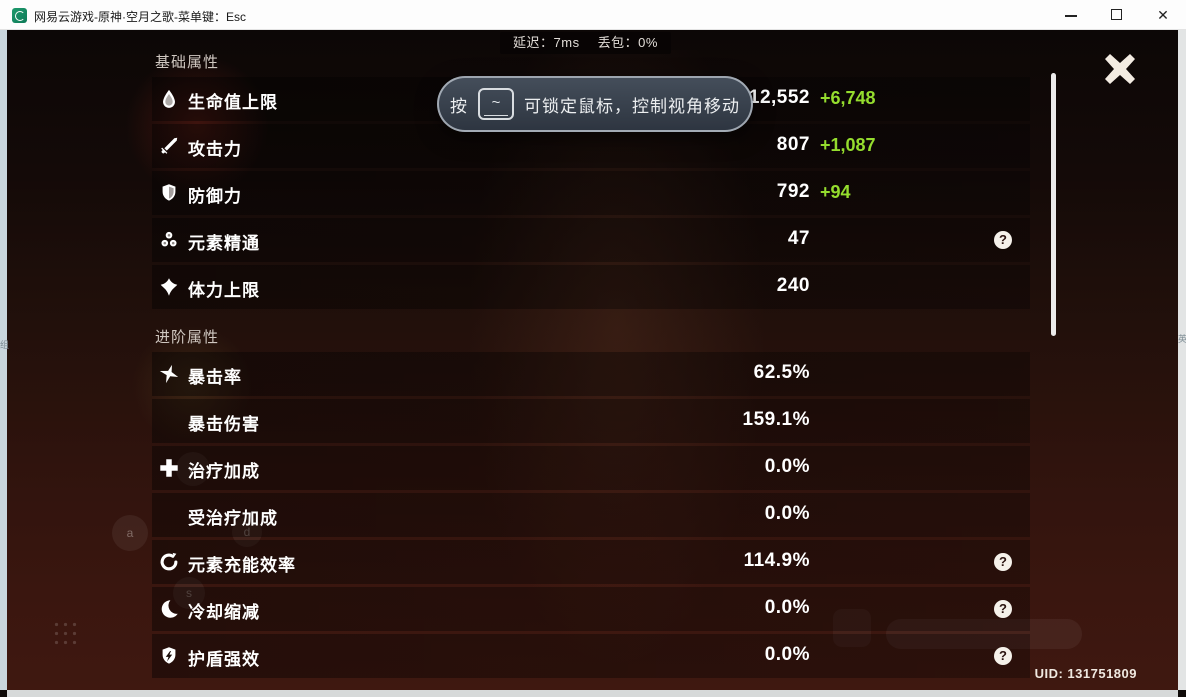  Describe the element at coordinates (215, 149) in the screenshot. I see `stat-label: 攻击力` at that location.